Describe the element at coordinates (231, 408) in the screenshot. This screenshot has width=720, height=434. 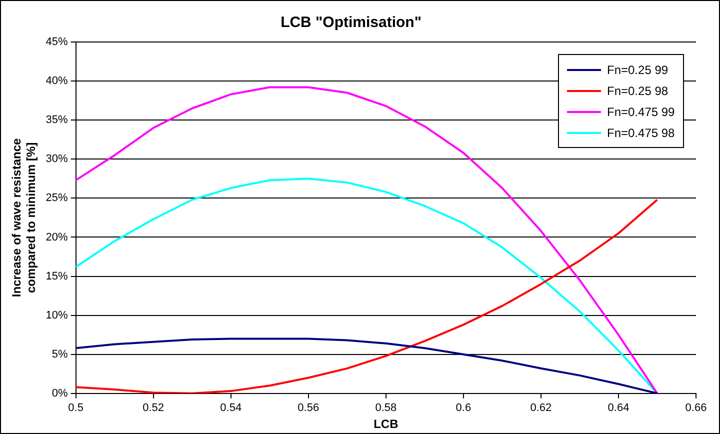
I see `x-tick-label: 0.54` at that location.